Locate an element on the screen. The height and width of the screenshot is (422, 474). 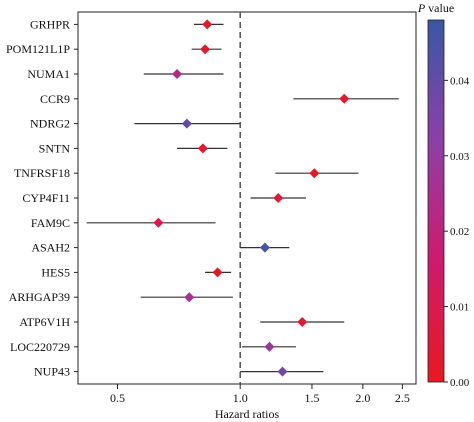
gene-label: HES5 is located at coordinates (55, 272).